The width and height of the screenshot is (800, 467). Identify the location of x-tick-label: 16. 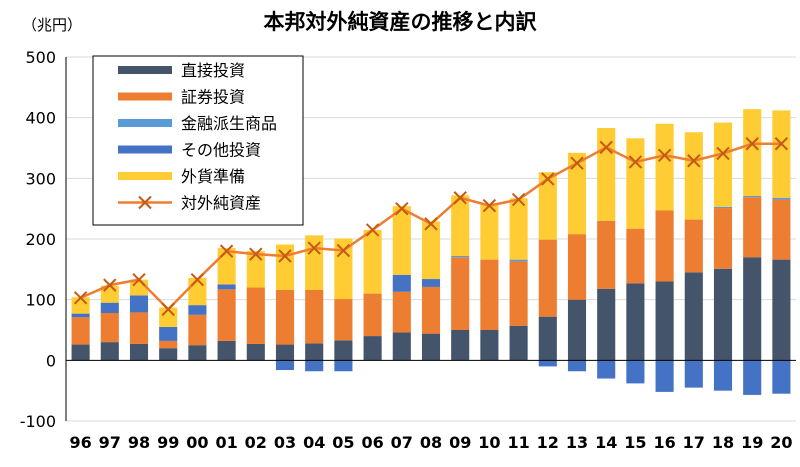
(664, 442).